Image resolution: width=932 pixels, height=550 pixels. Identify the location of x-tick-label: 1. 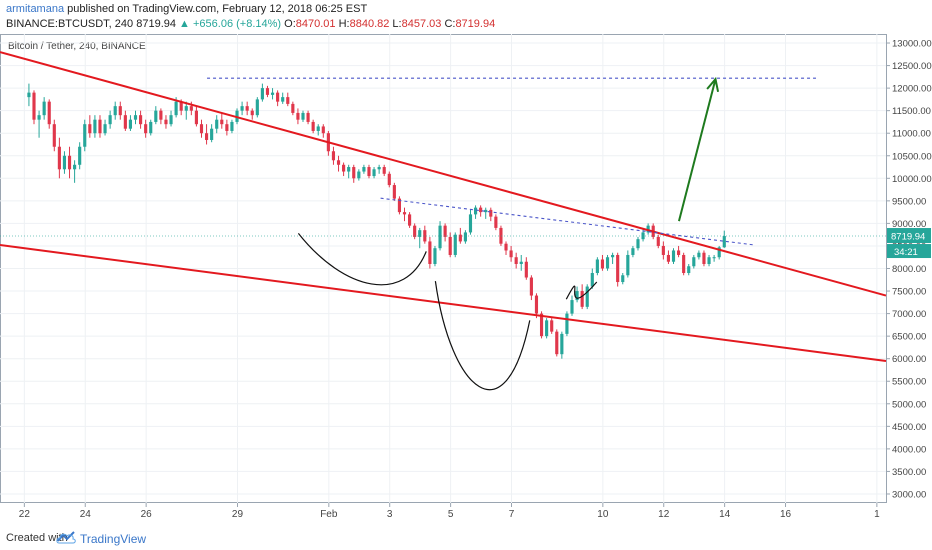
(877, 514).